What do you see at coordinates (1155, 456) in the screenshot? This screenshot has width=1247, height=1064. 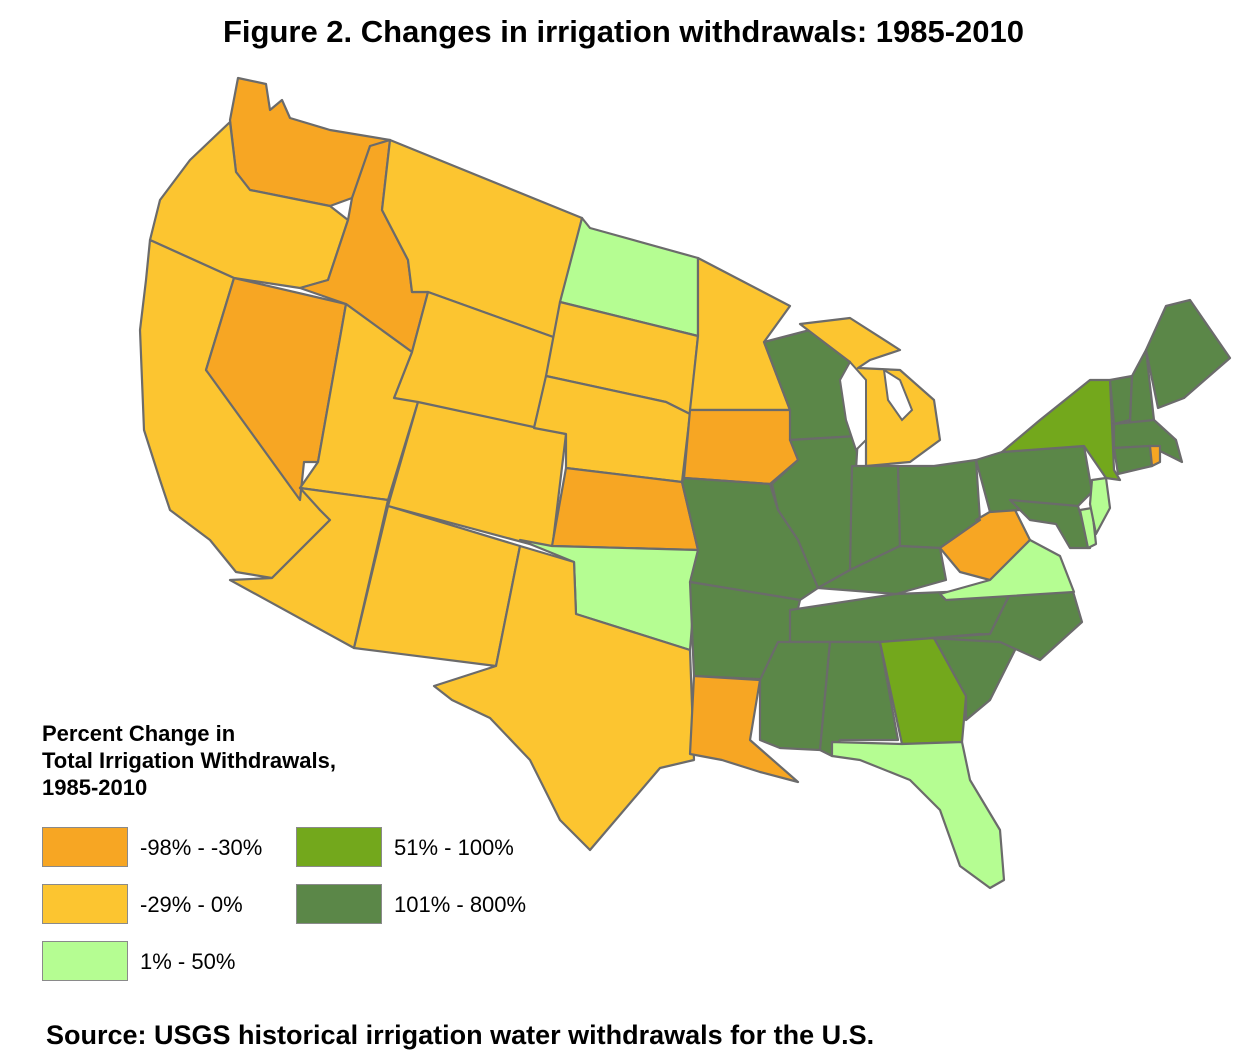 I see `state-rhode-island` at bounding box center [1155, 456].